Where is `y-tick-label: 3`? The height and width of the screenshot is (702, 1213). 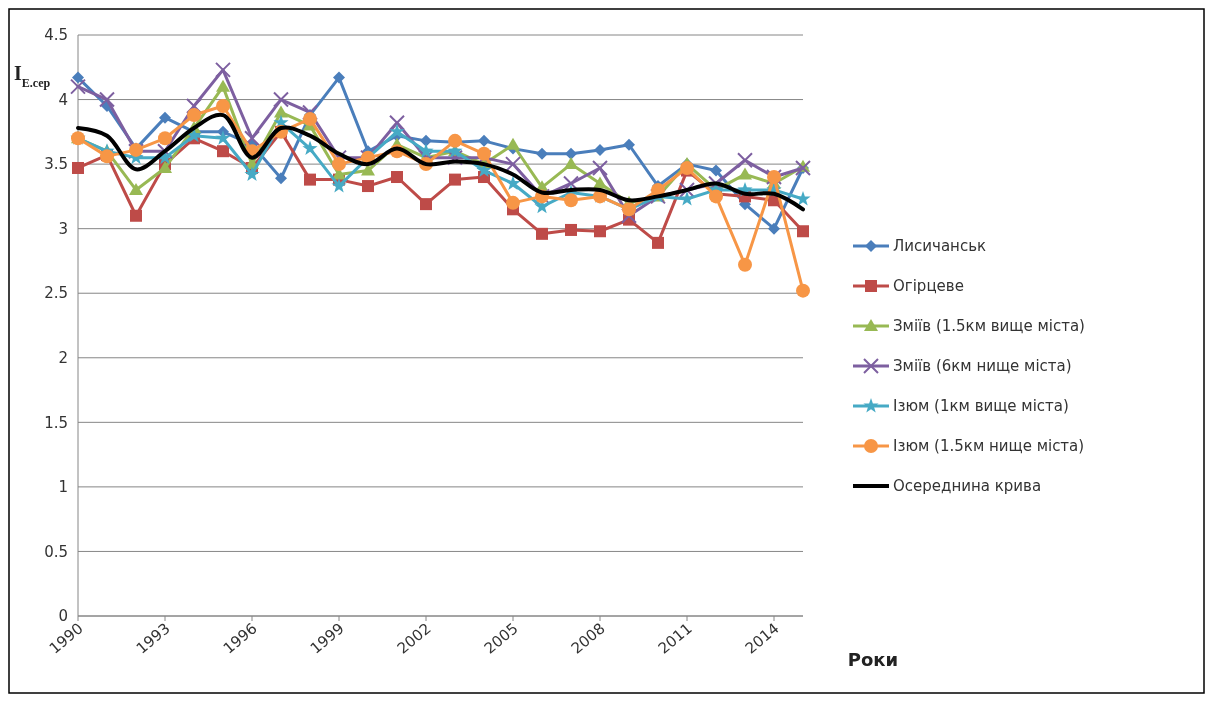 y-tick-label: 3 is located at coordinates (63, 228).